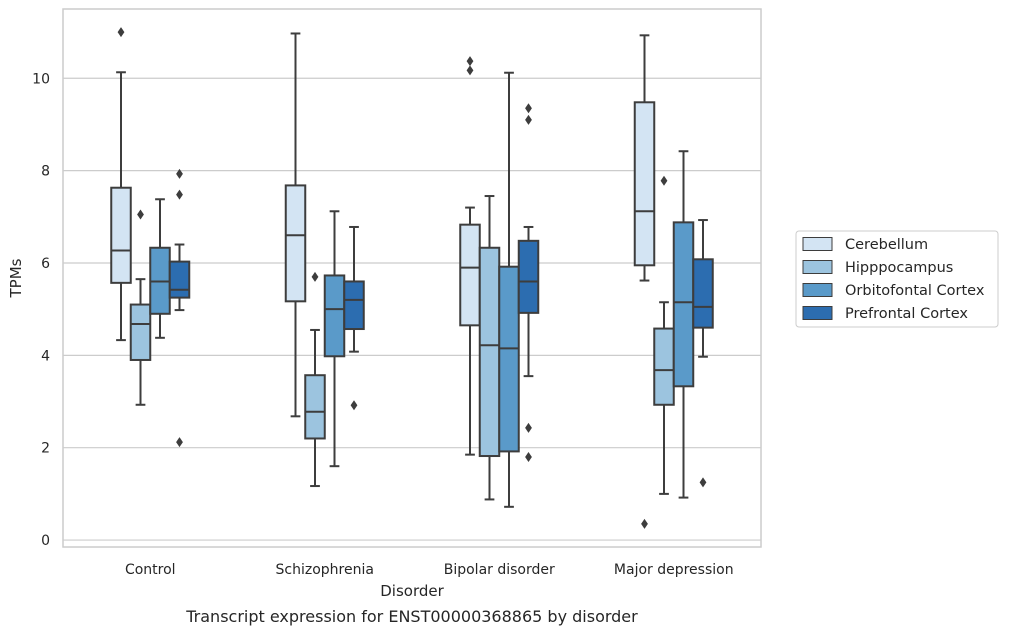 This screenshot has width=1009, height=634. What do you see at coordinates (412, 591) in the screenshot?
I see `x-axis-label: Disorder` at bounding box center [412, 591].